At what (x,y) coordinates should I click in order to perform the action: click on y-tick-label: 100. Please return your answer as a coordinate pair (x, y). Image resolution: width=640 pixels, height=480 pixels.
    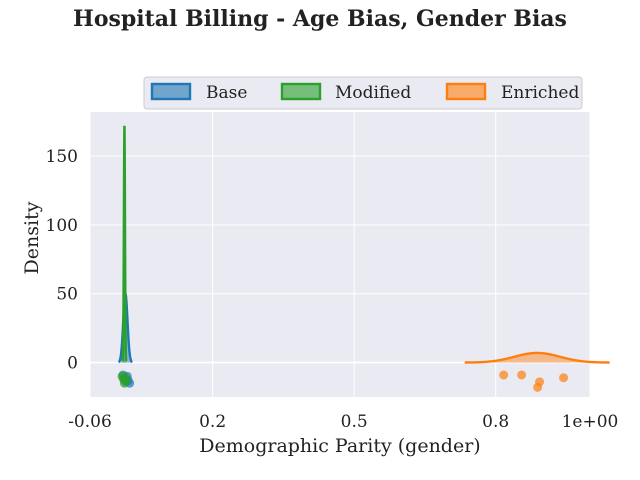
    Looking at the image, I should click on (62, 226).